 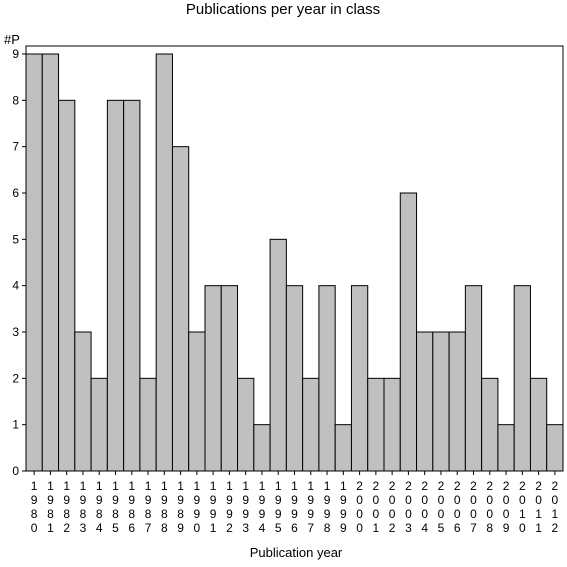 What do you see at coordinates (343, 448) in the screenshot?
I see `bar-1999` at bounding box center [343, 448].